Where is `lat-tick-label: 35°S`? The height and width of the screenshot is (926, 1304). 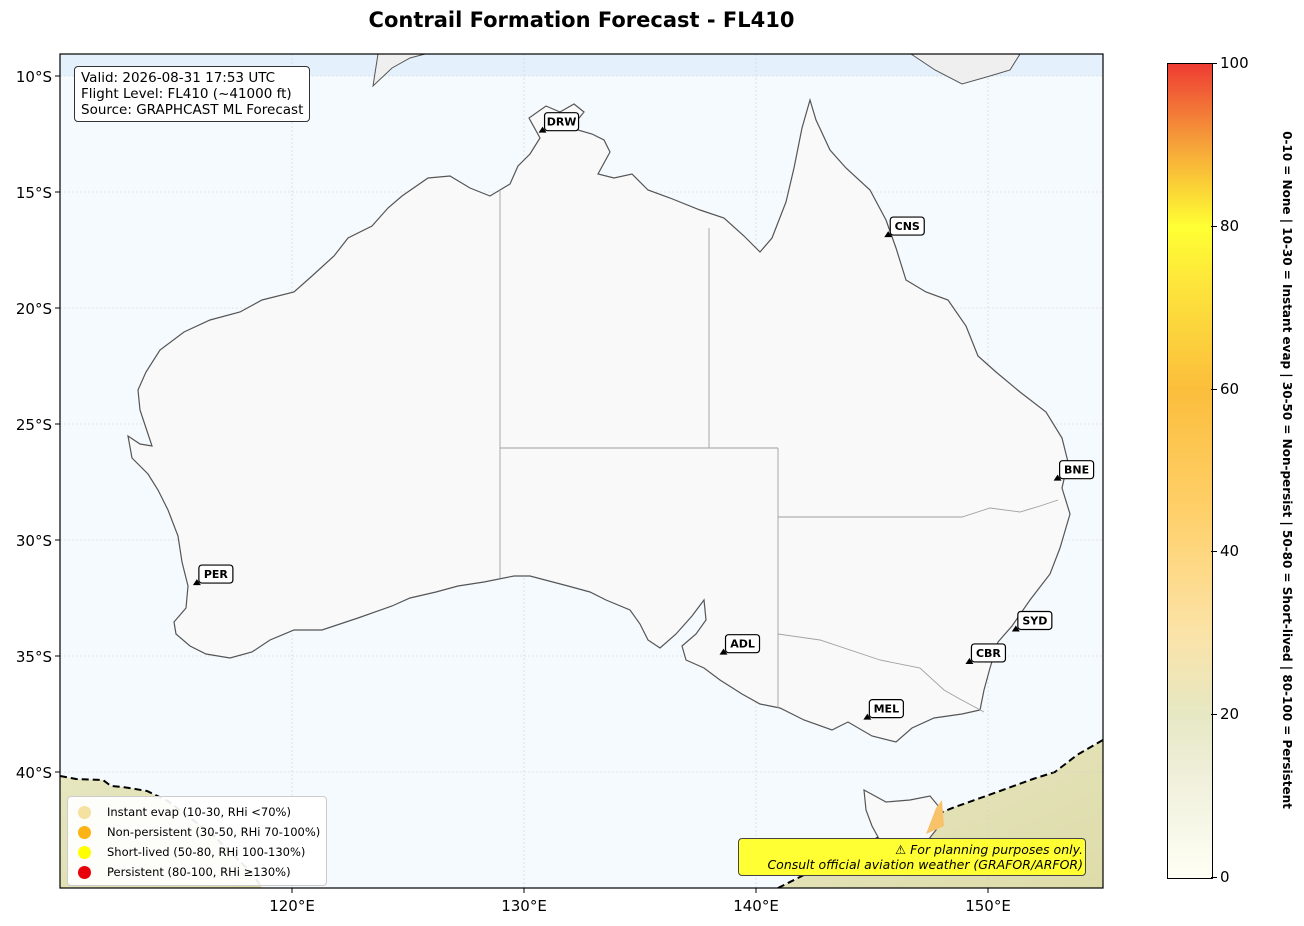
lat-tick-label: 35°S is located at coordinates (34, 657).